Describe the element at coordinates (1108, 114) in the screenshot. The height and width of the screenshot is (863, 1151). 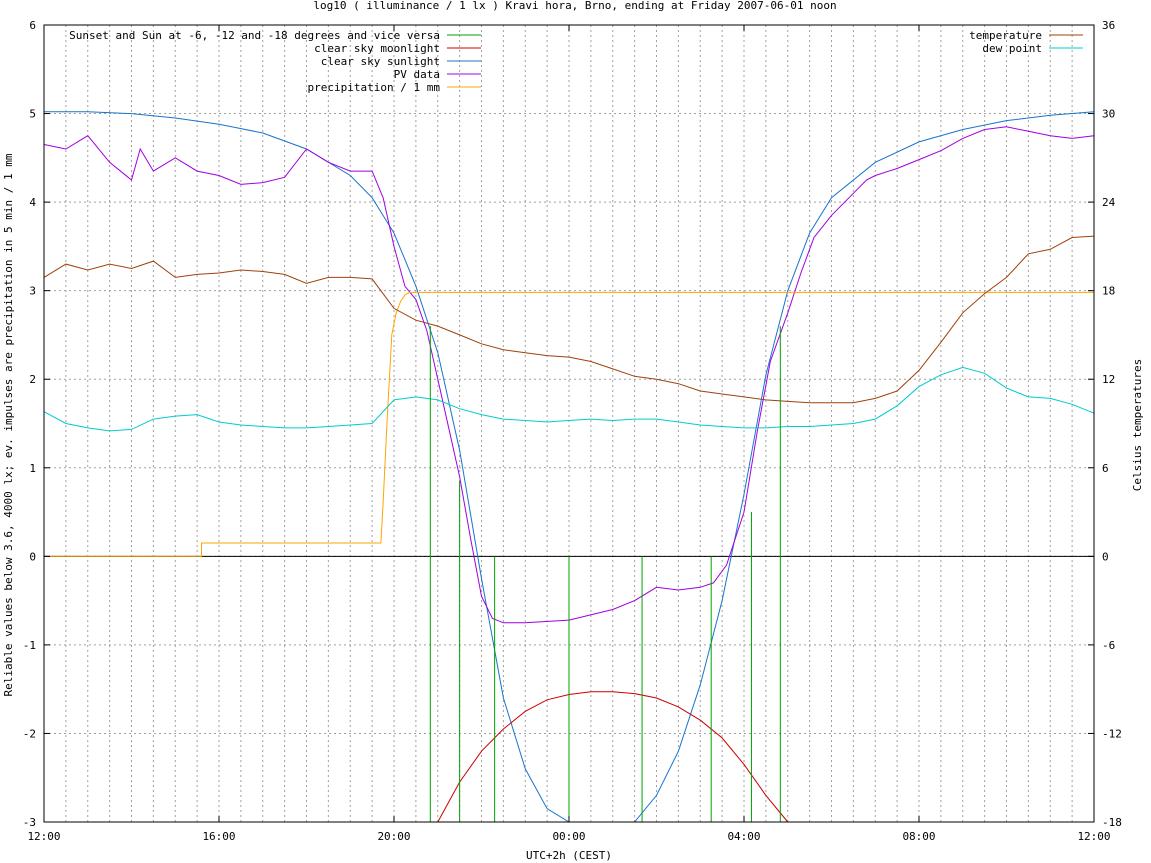
I see `y2-tick-label: 30` at that location.